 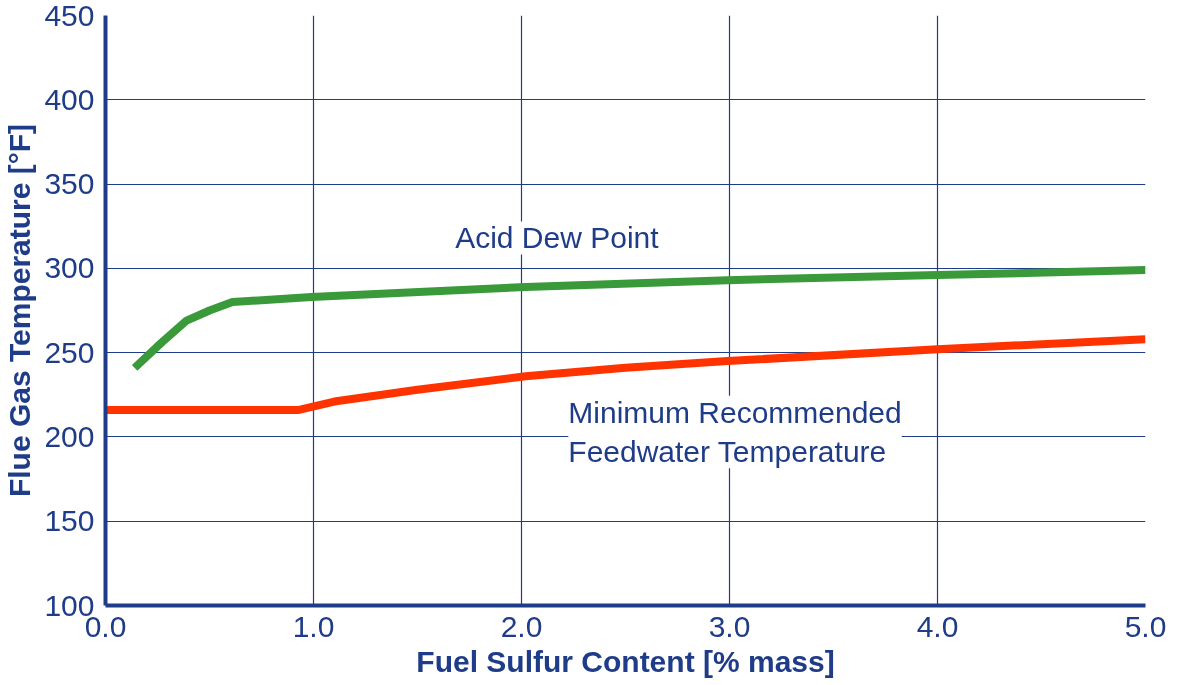 What do you see at coordinates (521, 626) in the screenshot?
I see `x-tick-label: 2.0` at bounding box center [521, 626].